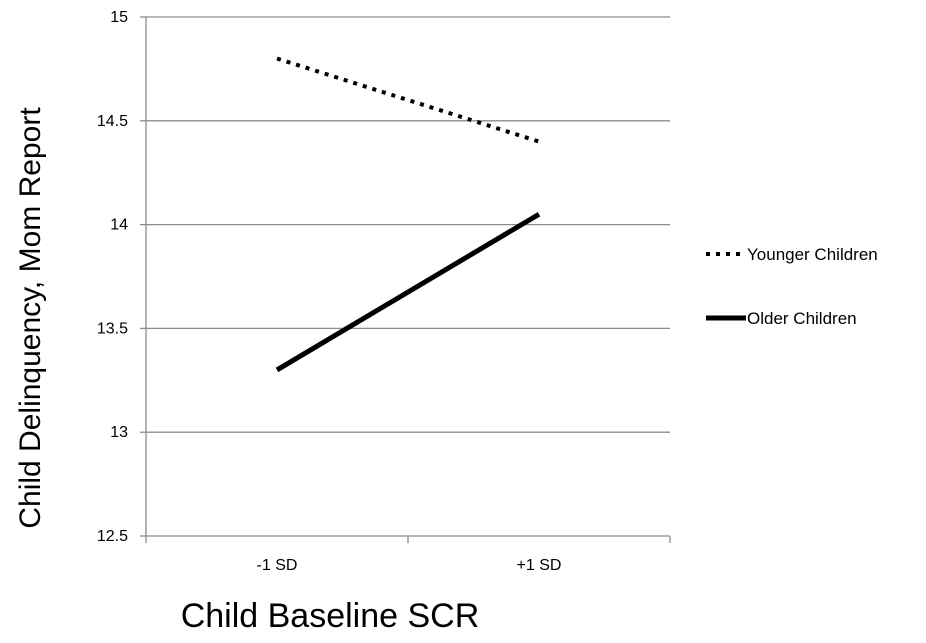  I want to click on legend-label: Younger Children, so click(812, 254).